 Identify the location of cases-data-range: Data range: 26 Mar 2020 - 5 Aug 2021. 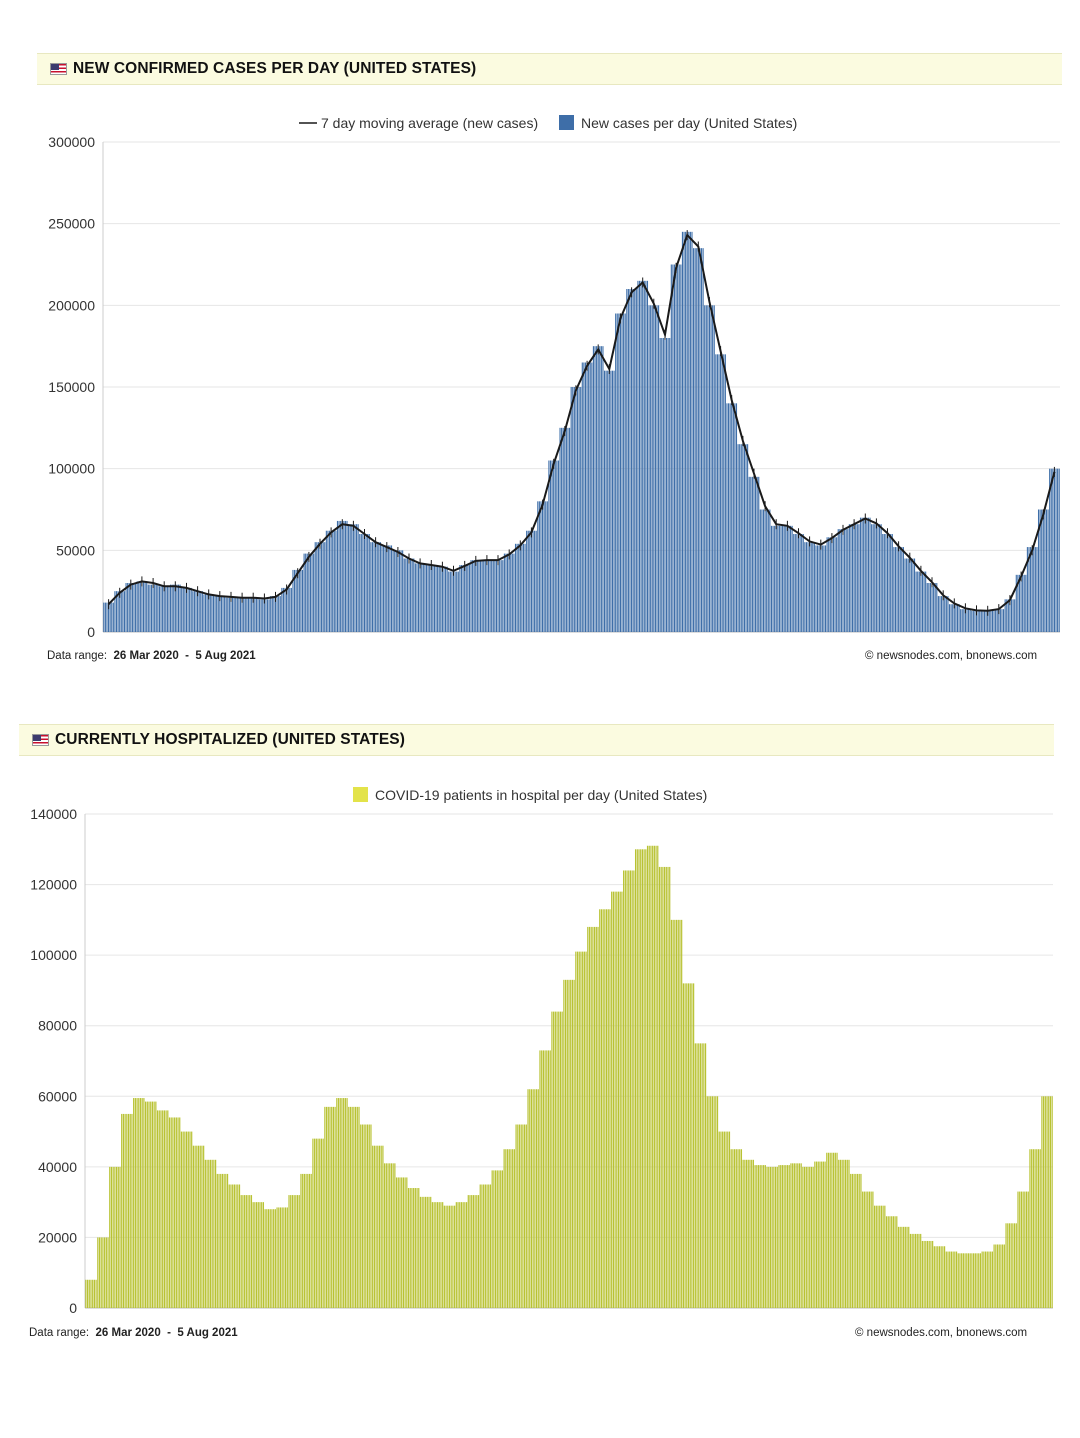
(151, 656).